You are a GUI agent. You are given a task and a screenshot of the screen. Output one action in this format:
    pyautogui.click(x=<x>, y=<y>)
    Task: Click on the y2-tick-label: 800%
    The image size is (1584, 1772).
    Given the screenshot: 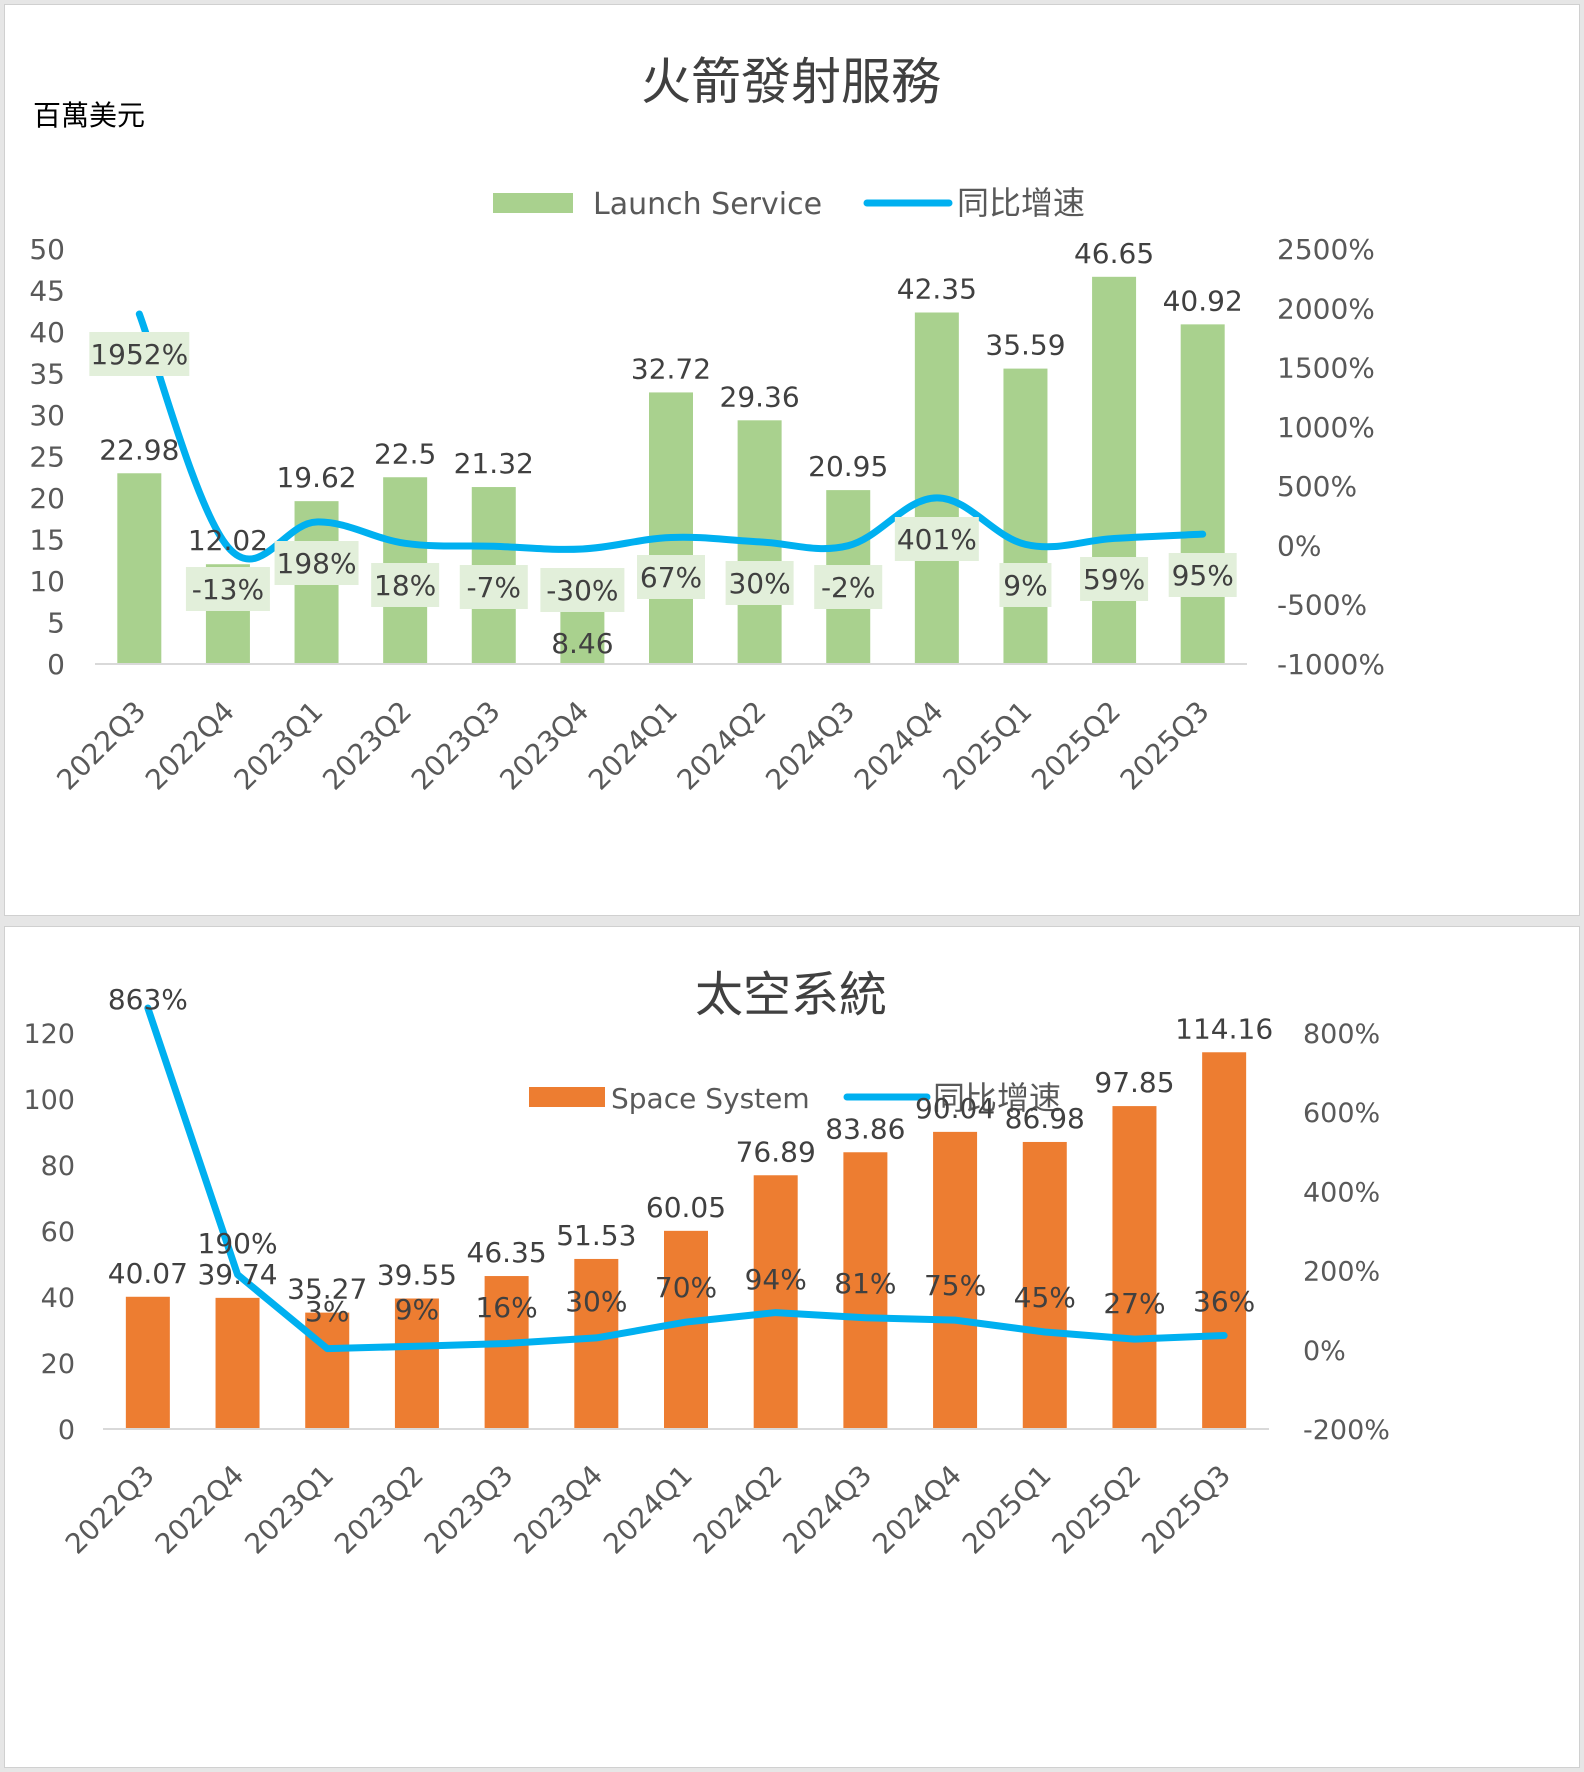 What is the action you would take?
    pyautogui.click(x=1341, y=1034)
    